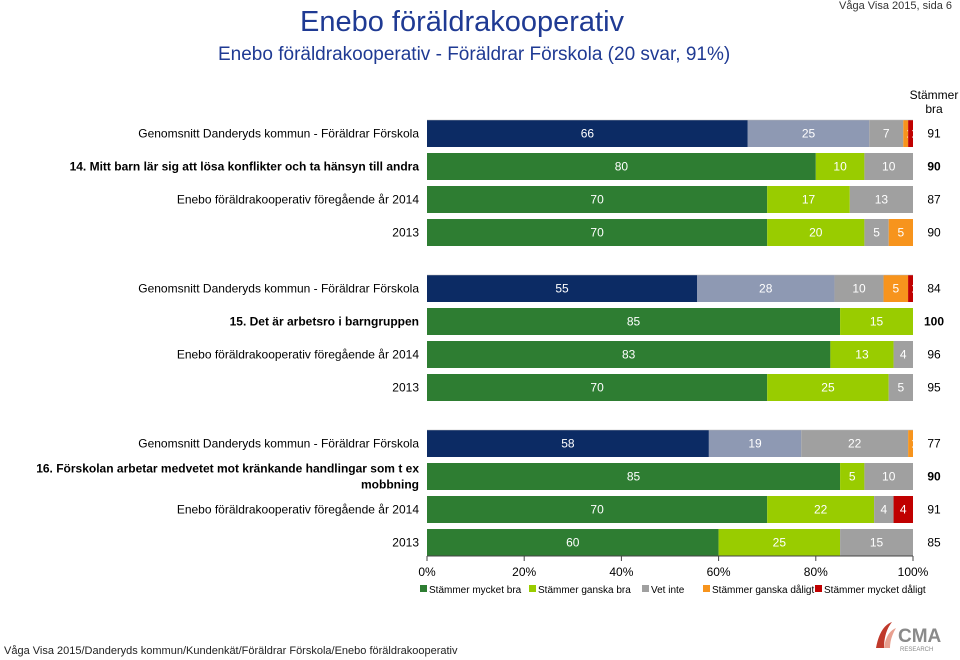 Image resolution: width=960 pixels, height=660 pixels. What do you see at coordinates (840, 167) in the screenshot?
I see `bar-label-ganska-bra: 10` at bounding box center [840, 167].